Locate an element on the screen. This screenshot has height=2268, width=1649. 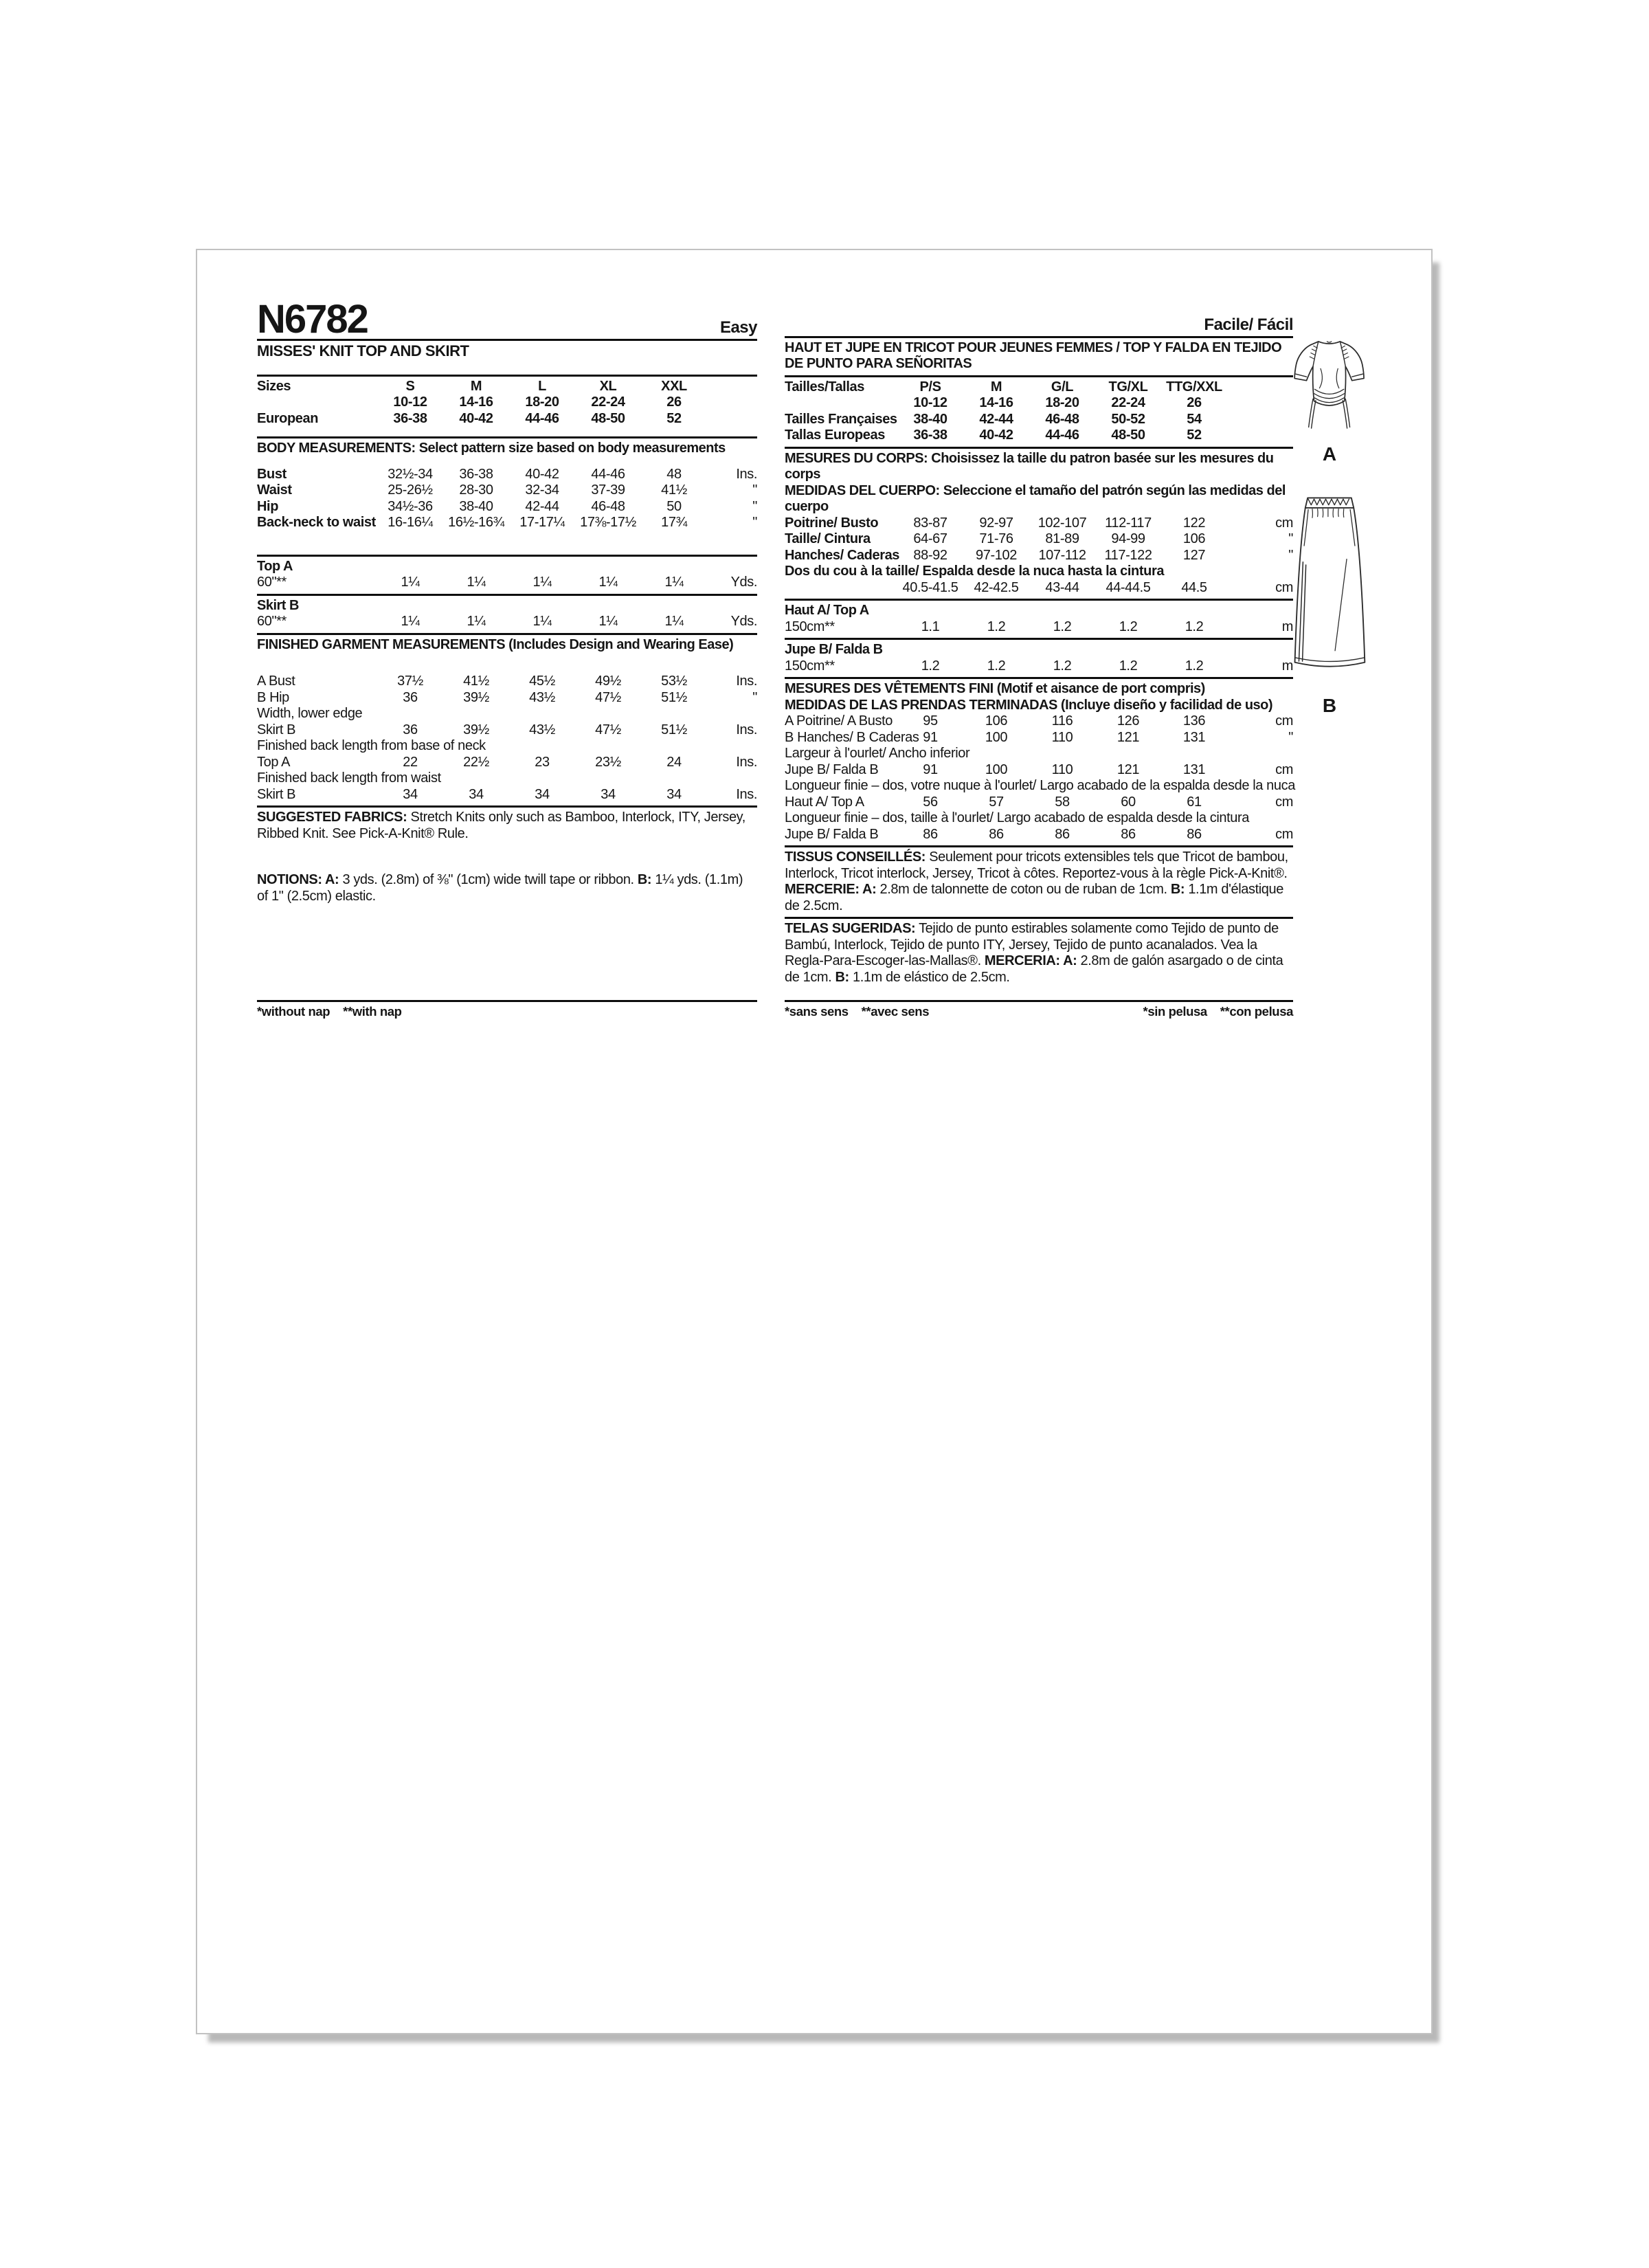
value-cell: TTG/XXL is located at coordinates (1194, 386).